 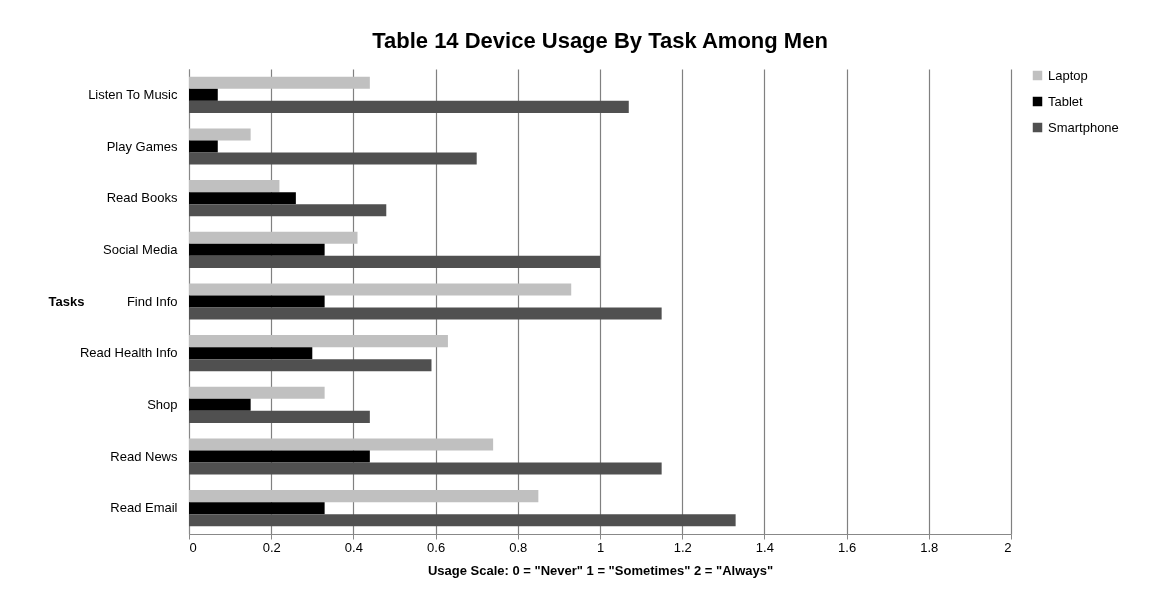 What do you see at coordinates (682, 547) in the screenshot?
I see `x-tick-label: 1.2` at bounding box center [682, 547].